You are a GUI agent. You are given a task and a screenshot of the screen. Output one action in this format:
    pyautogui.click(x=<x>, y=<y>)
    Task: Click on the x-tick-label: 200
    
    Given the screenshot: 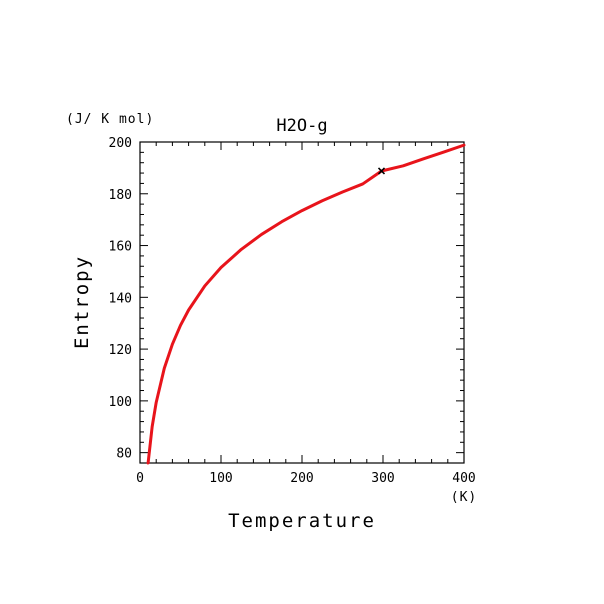 What is the action you would take?
    pyautogui.click(x=301, y=478)
    